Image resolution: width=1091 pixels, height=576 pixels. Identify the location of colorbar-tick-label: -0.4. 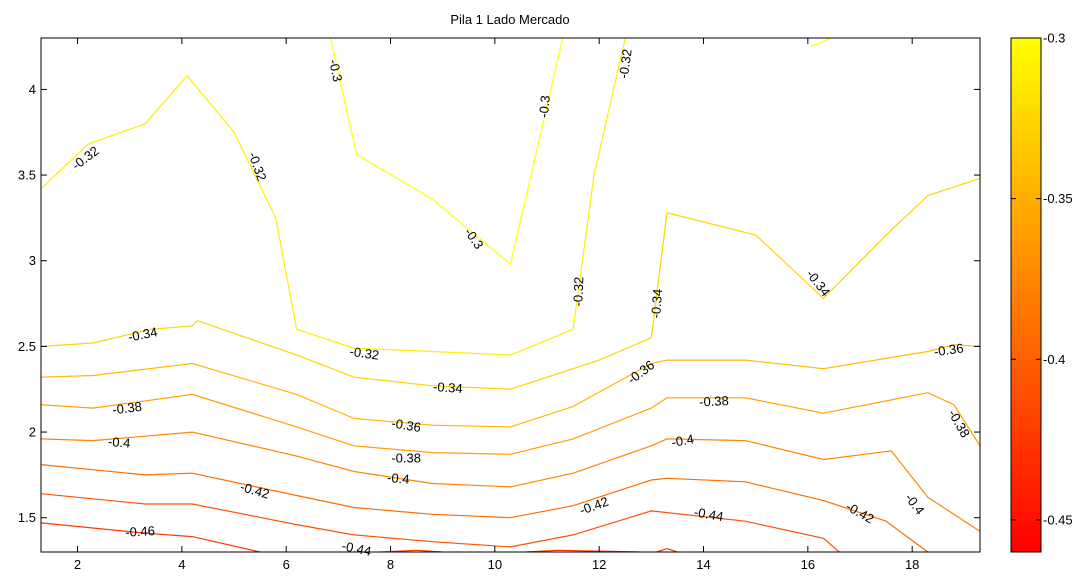
(1054, 359).